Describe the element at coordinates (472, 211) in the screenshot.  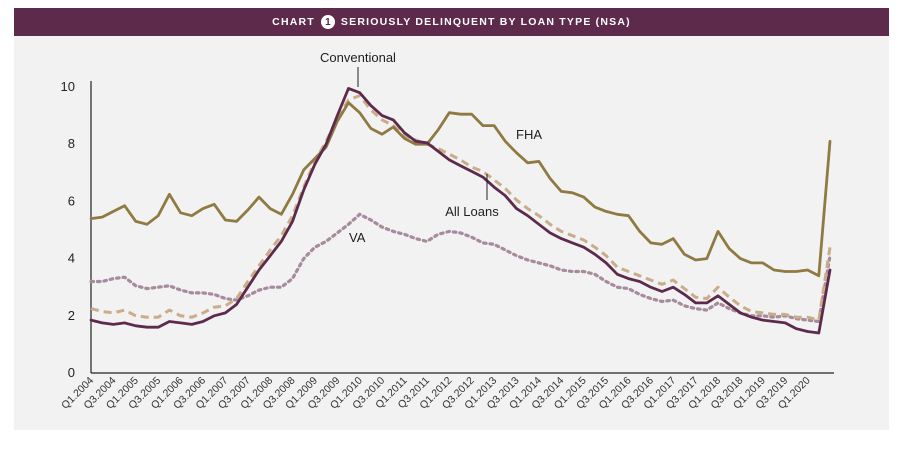
I see `annotation-all-loans: All Loans` at that location.